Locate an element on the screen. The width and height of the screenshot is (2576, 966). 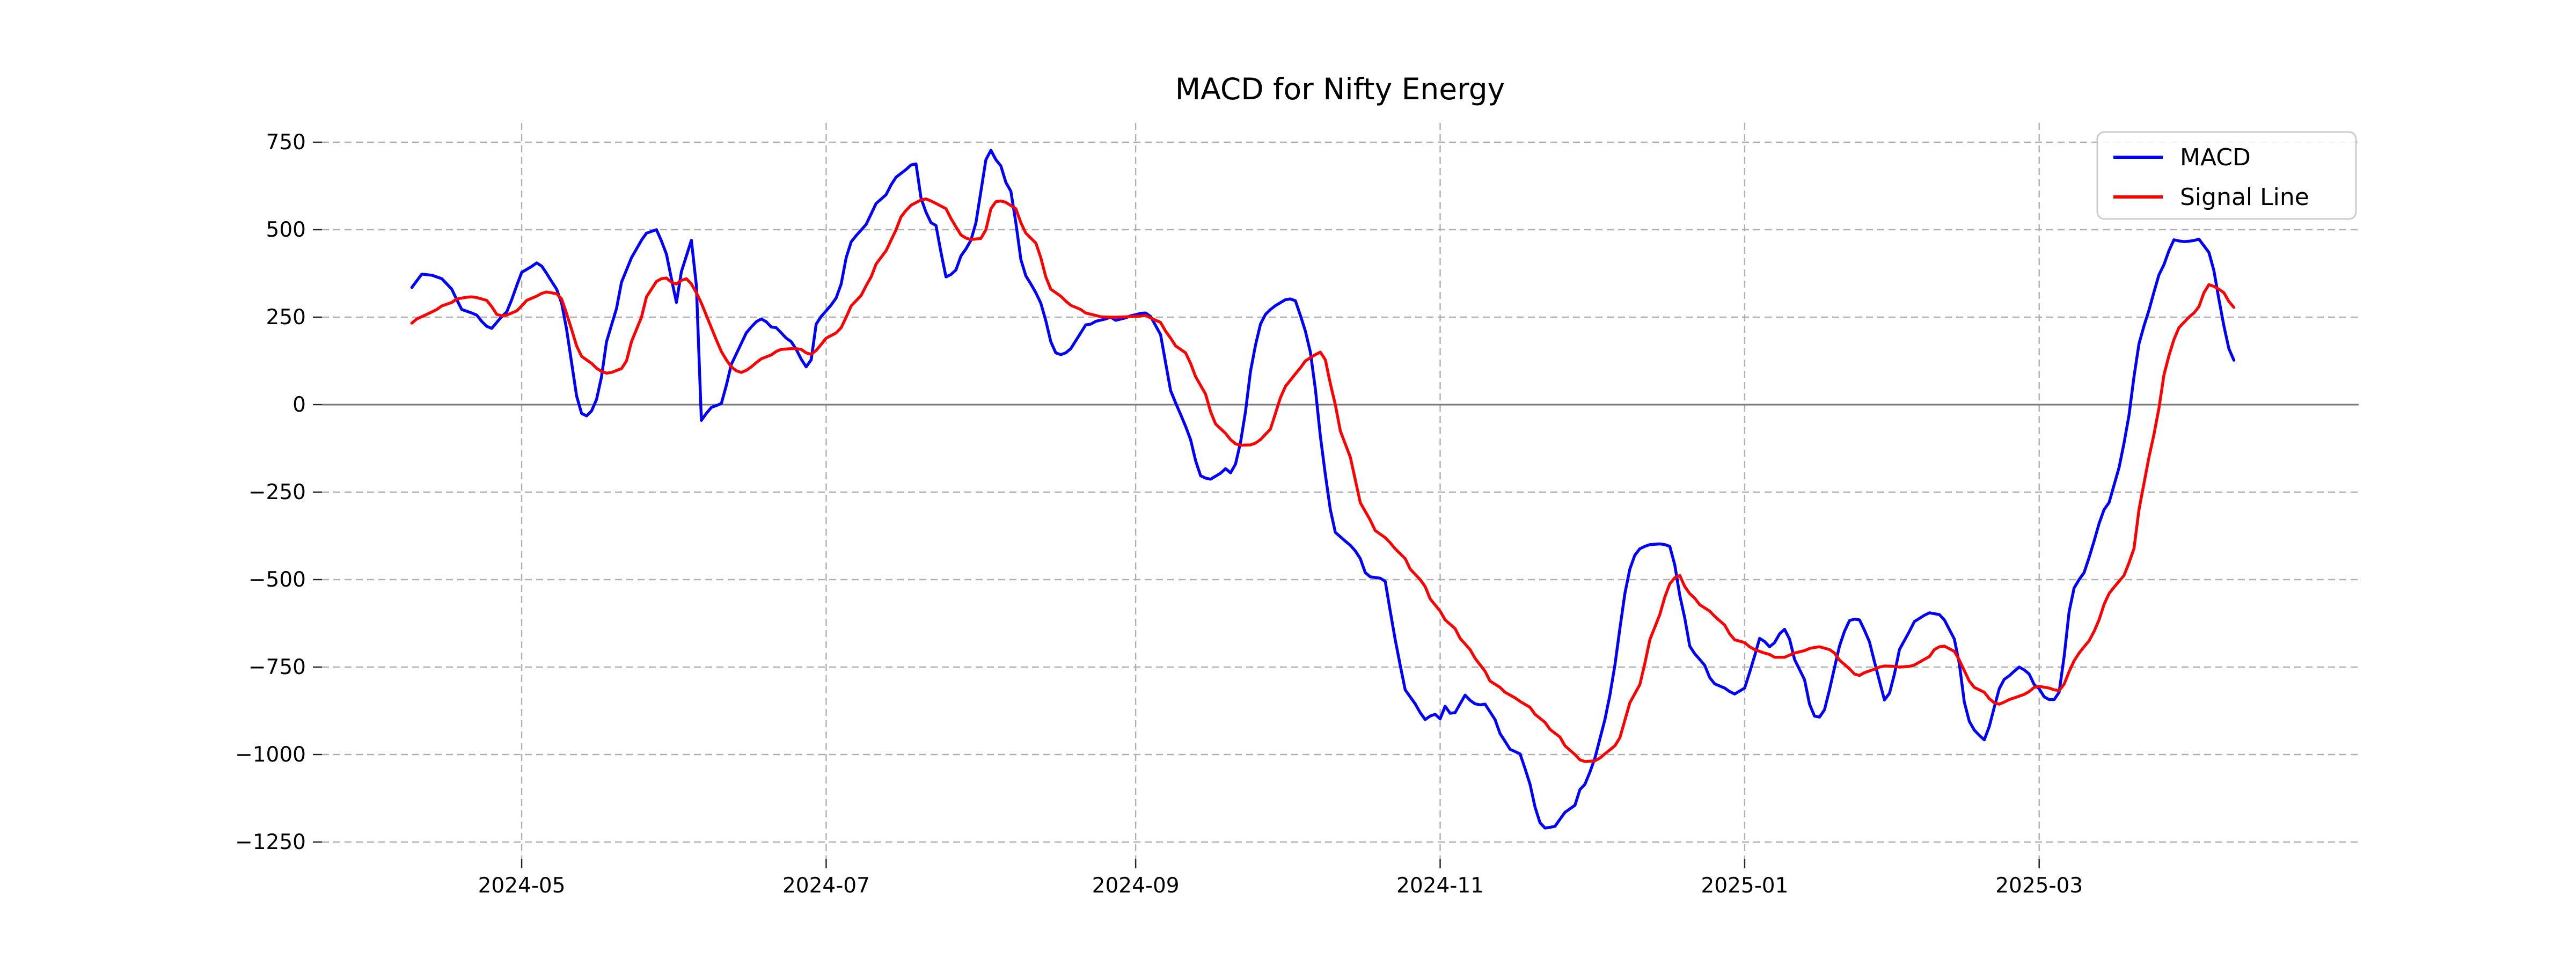
y-tick-label: −250 is located at coordinates (277, 492).